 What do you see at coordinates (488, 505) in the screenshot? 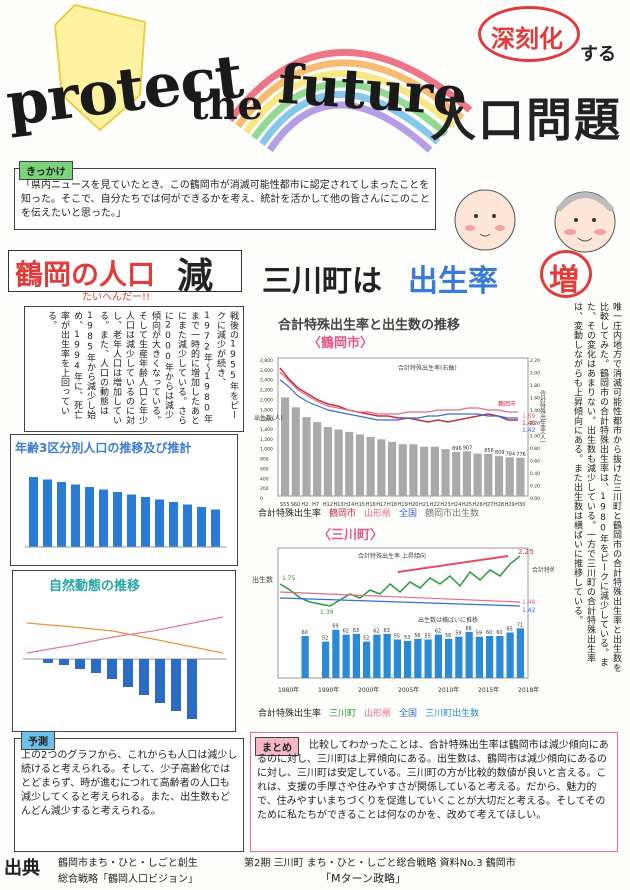
I see `tsuruoka-x-label: H27` at bounding box center [488, 505].